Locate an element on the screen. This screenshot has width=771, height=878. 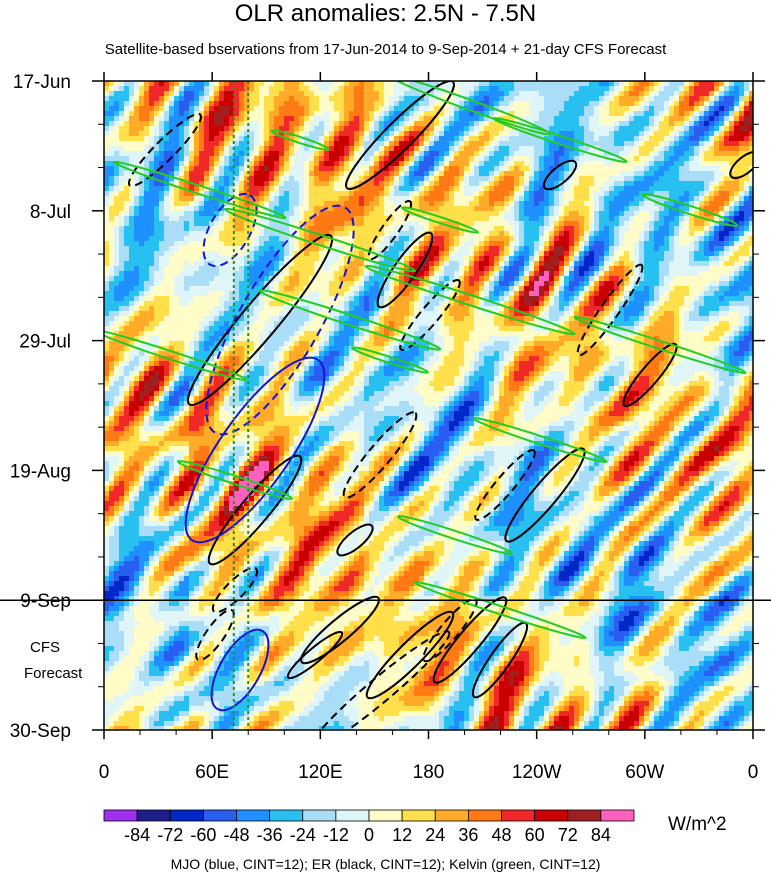
colorbar-tick-label: 84 is located at coordinates (601, 835).